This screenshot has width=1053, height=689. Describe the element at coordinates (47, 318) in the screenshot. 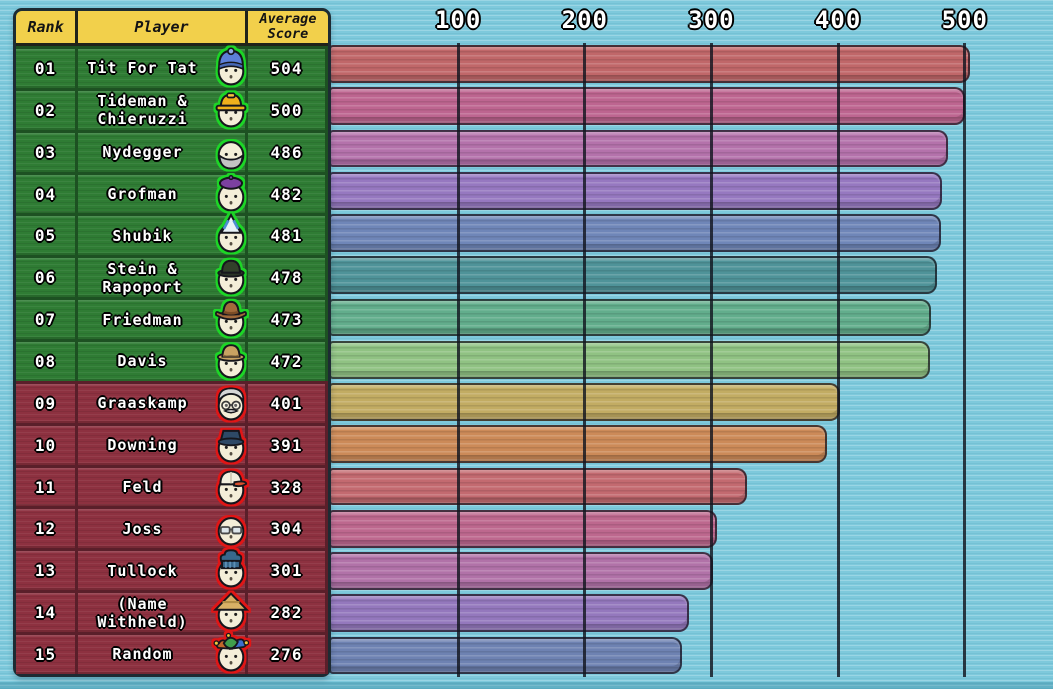

I see `rank-cell: 07` at that location.